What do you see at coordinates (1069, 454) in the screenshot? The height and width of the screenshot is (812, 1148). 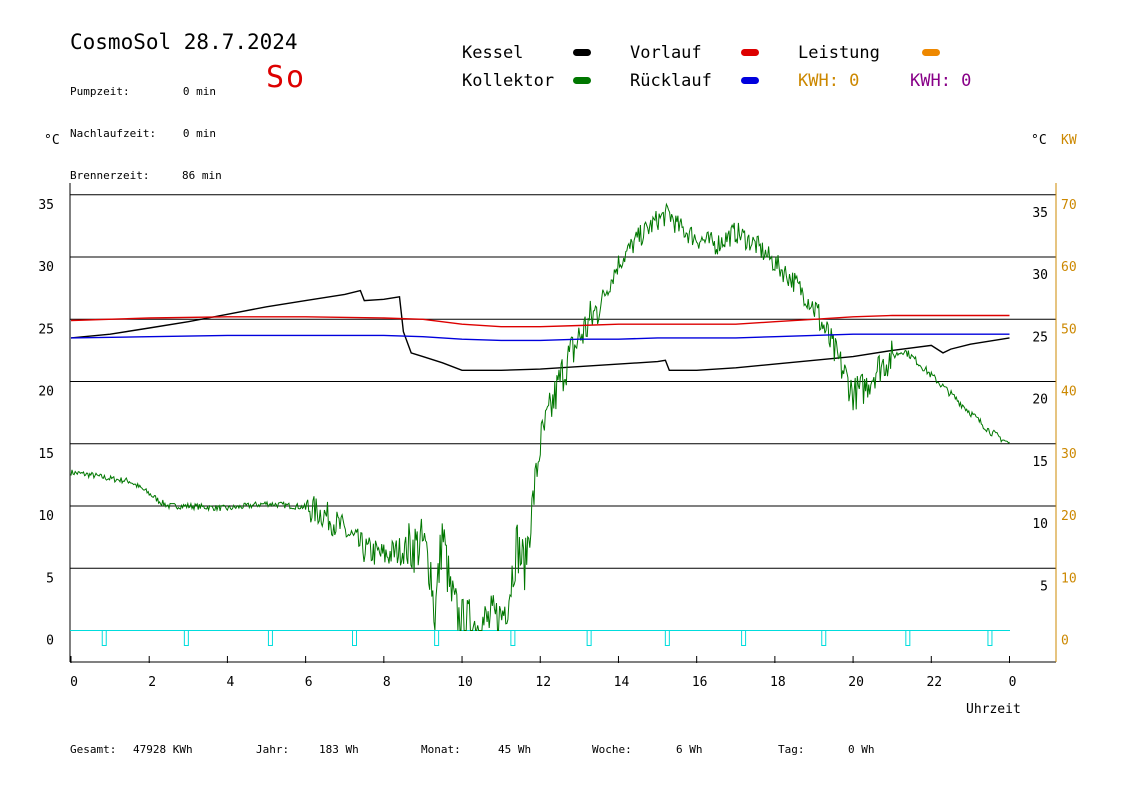 I see `y-tick-kw-30: 30` at bounding box center [1069, 454].